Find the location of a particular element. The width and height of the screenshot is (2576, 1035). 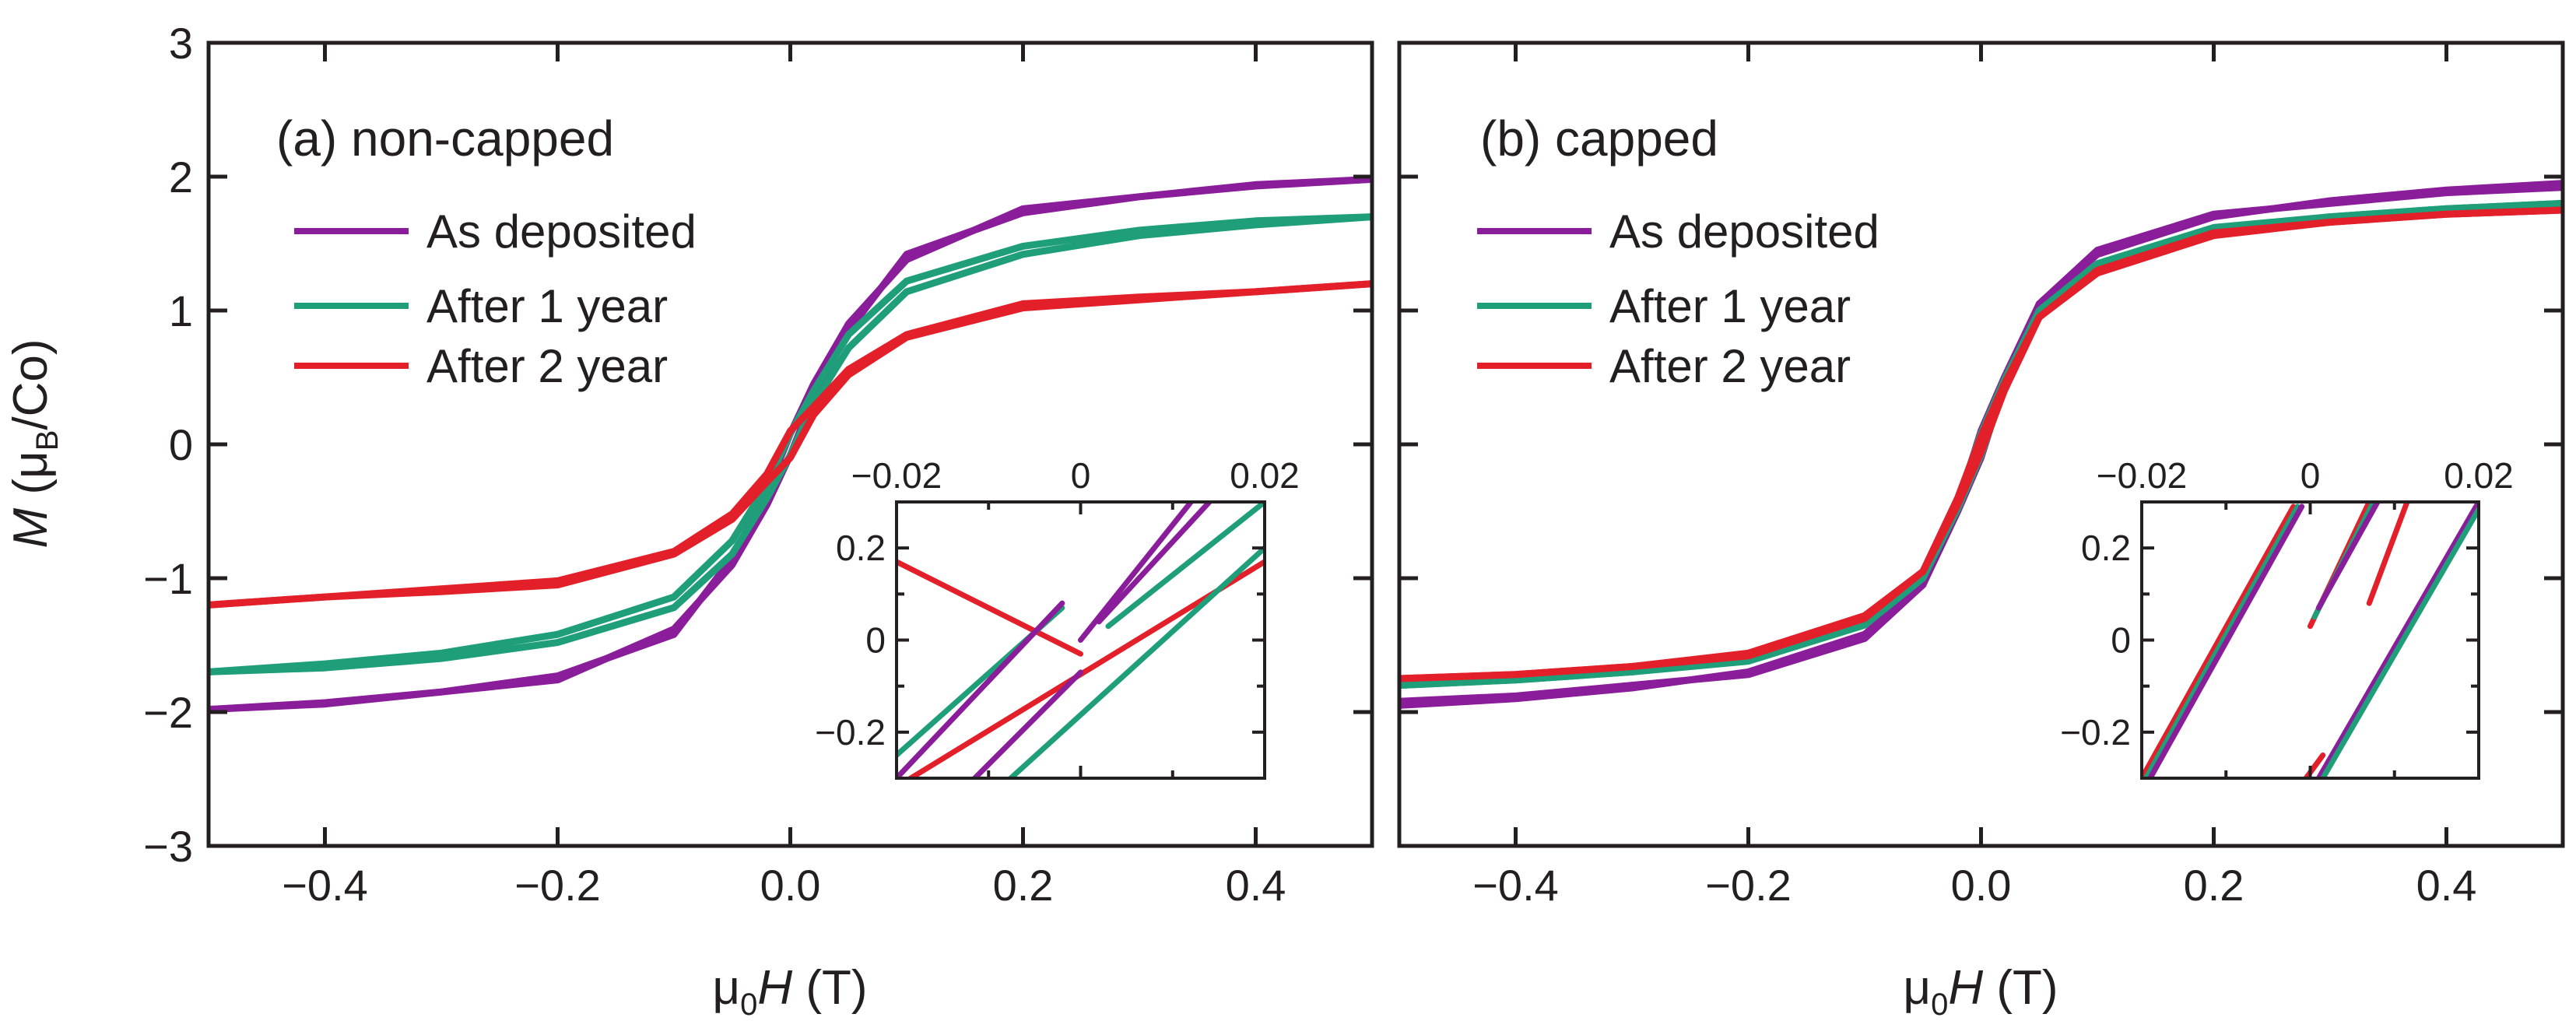

panel-a-title: (a) non-capped is located at coordinates (445, 139).